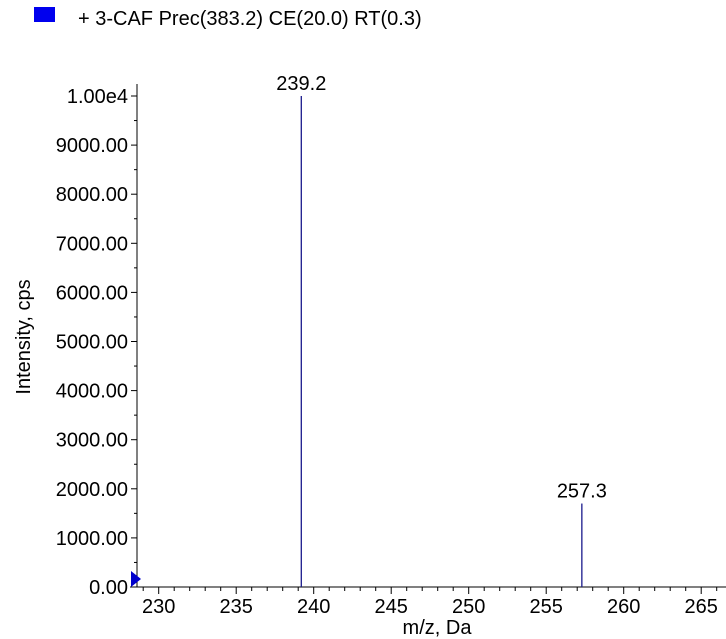  What do you see at coordinates (44, 14) in the screenshot?
I see `legend-swatch` at bounding box center [44, 14].